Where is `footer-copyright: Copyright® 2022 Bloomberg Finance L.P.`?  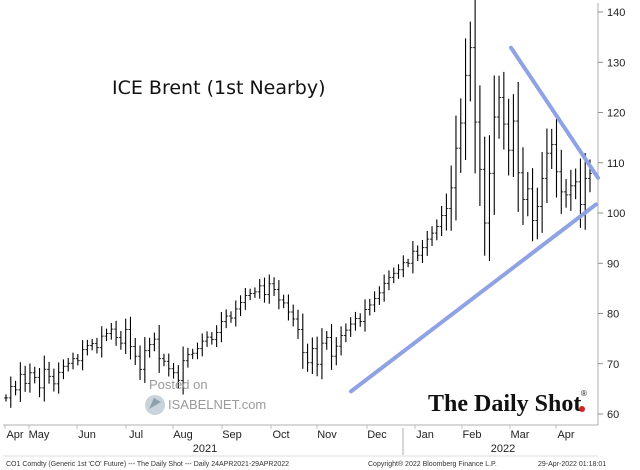
footer-copyright: Copyright® 2022 Bloomberg Finance L.P. is located at coordinates (432, 464).